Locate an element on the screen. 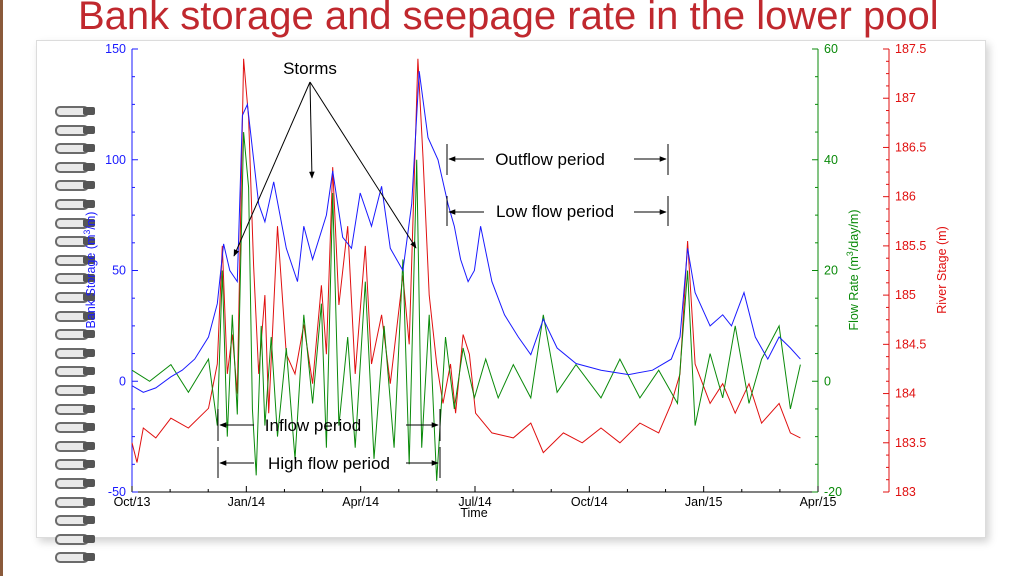  flow_rate-tick-label: 20 is located at coordinates (831, 271).